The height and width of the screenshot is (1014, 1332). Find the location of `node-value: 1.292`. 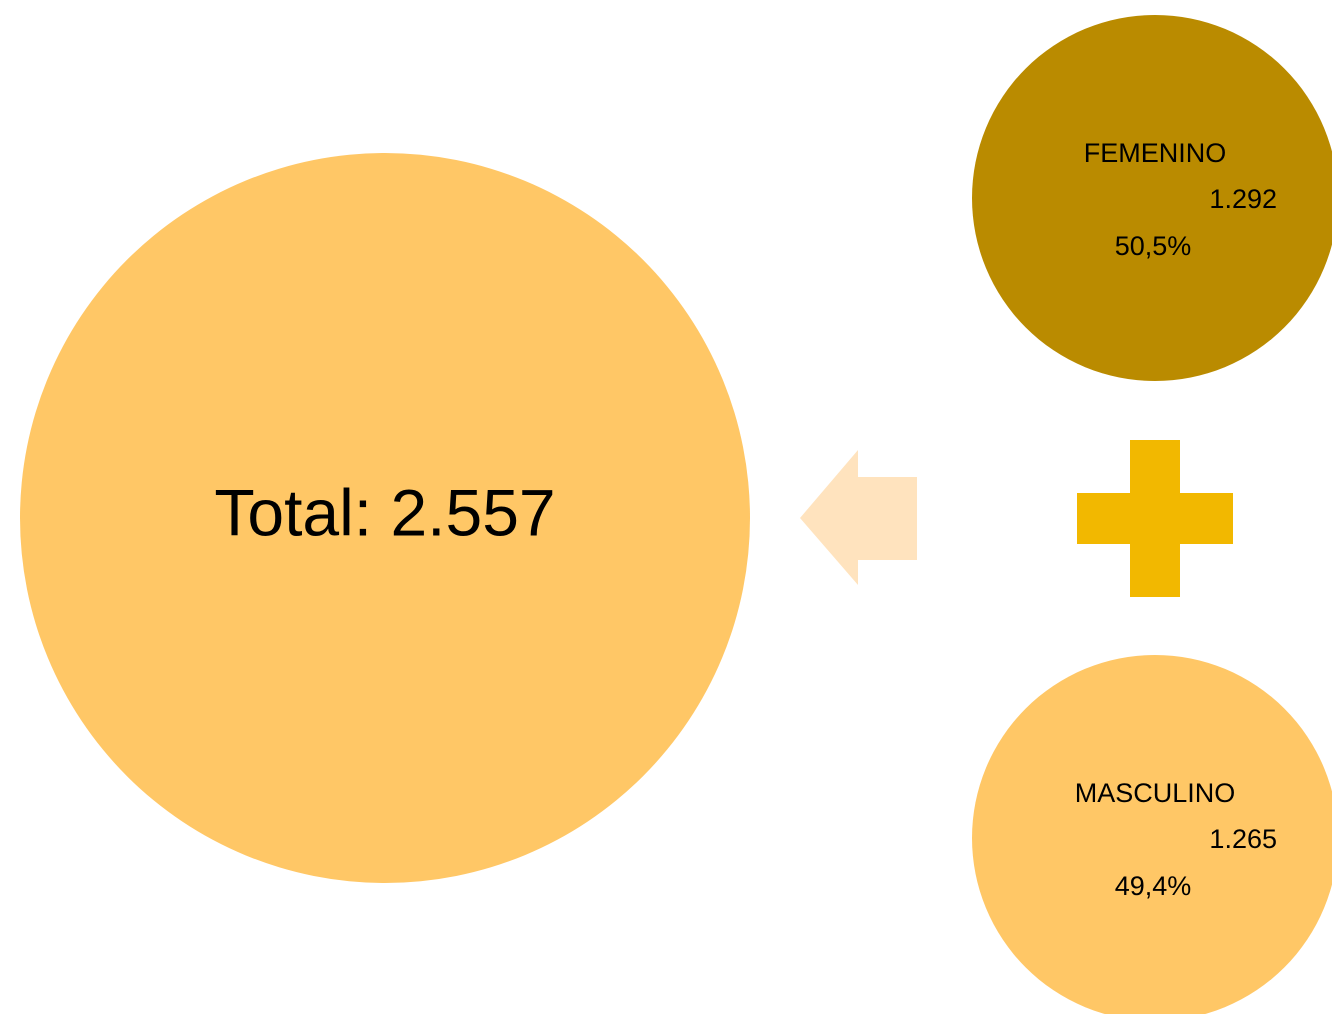

node-value: 1.292 is located at coordinates (1243, 199).